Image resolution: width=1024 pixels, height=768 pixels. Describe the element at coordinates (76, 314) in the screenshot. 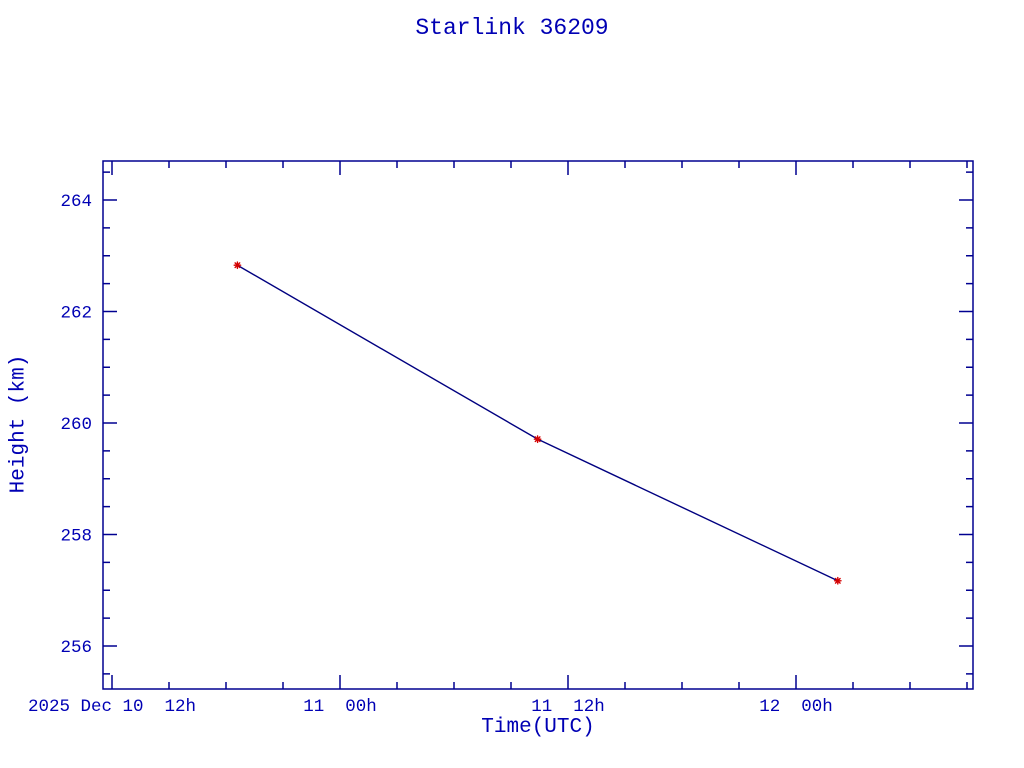

I see `y-tick-label: 262` at that location.